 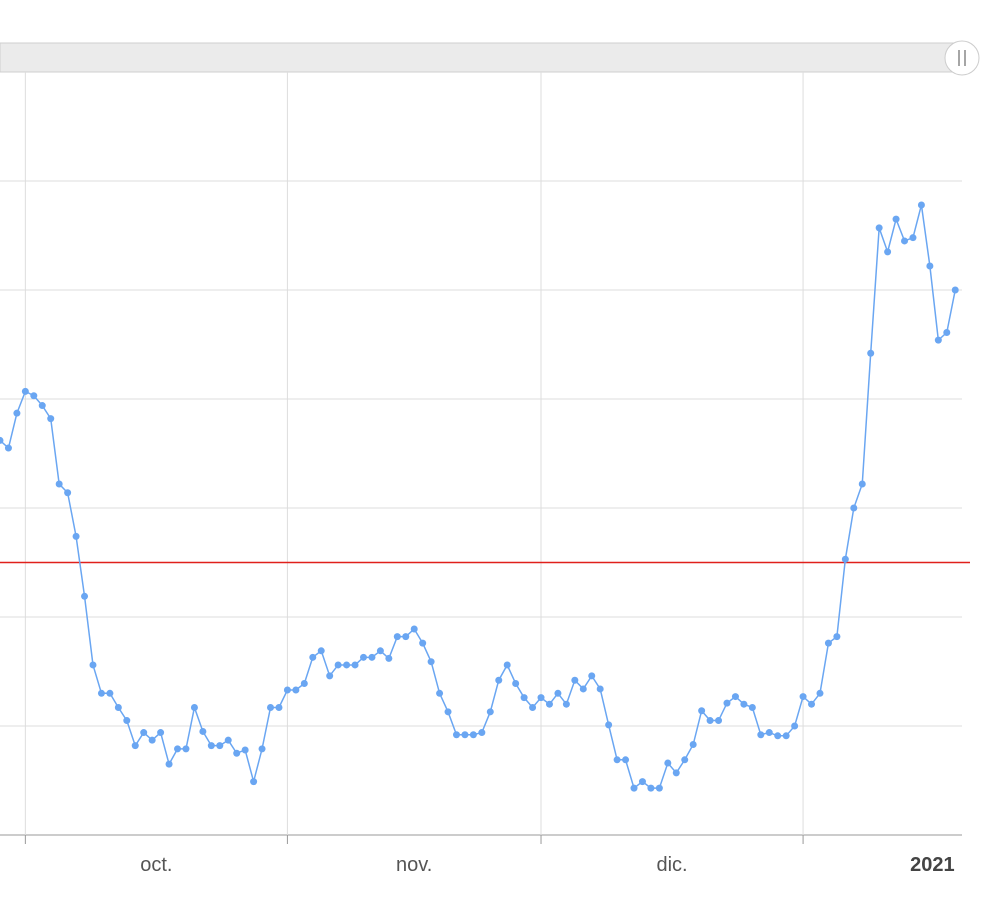 What do you see at coordinates (414, 865) in the screenshot?
I see `x-tick-label: nov.` at bounding box center [414, 865].